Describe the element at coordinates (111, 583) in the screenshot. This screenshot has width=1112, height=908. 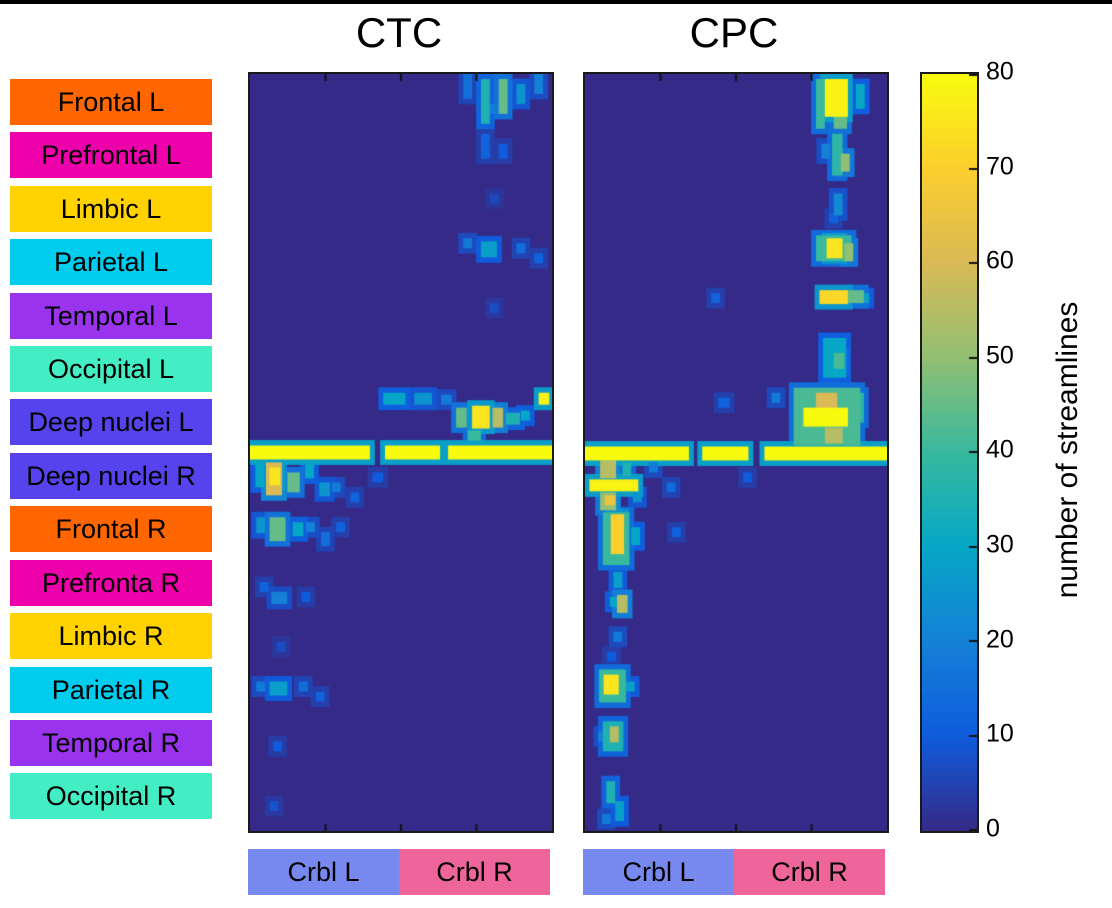
I see `row-label-prefrontal-r: Prefronta R` at that location.